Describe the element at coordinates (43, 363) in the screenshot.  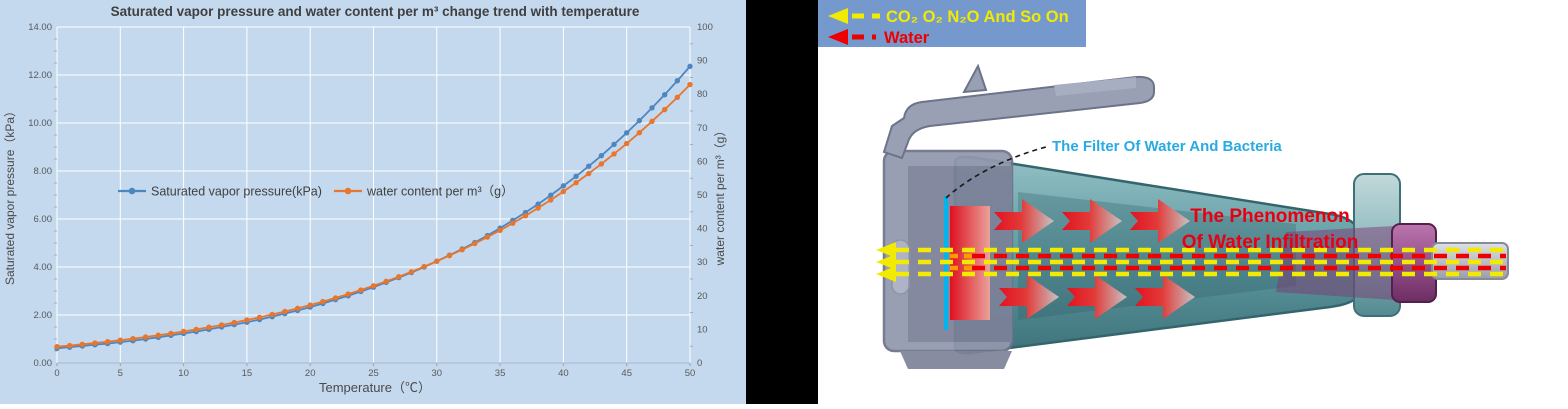
I see `y-left-tick-label: 0.00` at that location.